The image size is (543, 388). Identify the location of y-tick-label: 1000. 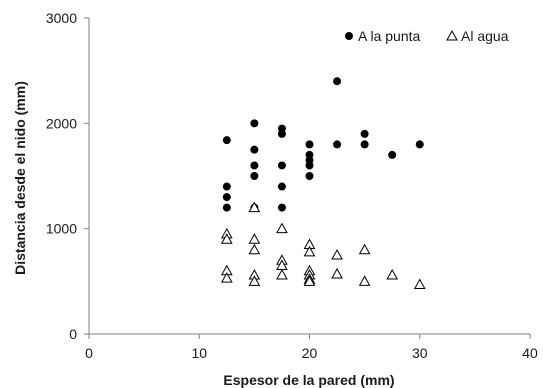
(61, 229).